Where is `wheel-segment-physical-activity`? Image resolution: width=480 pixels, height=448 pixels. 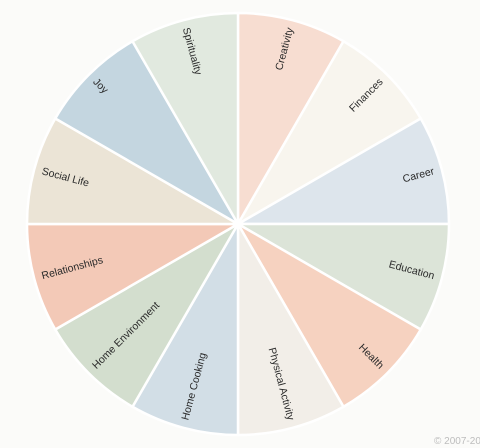 wheel-segment-physical-activity is located at coordinates (291, 328).